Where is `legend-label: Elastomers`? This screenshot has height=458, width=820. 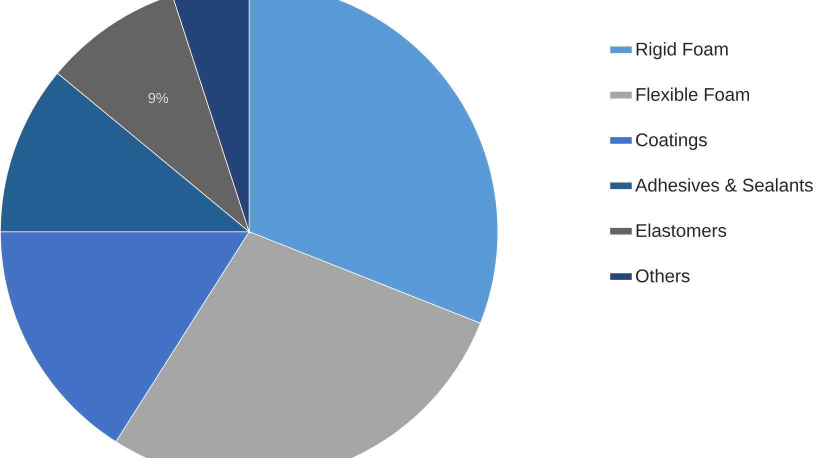 legend-label: Elastomers is located at coordinates (681, 230).